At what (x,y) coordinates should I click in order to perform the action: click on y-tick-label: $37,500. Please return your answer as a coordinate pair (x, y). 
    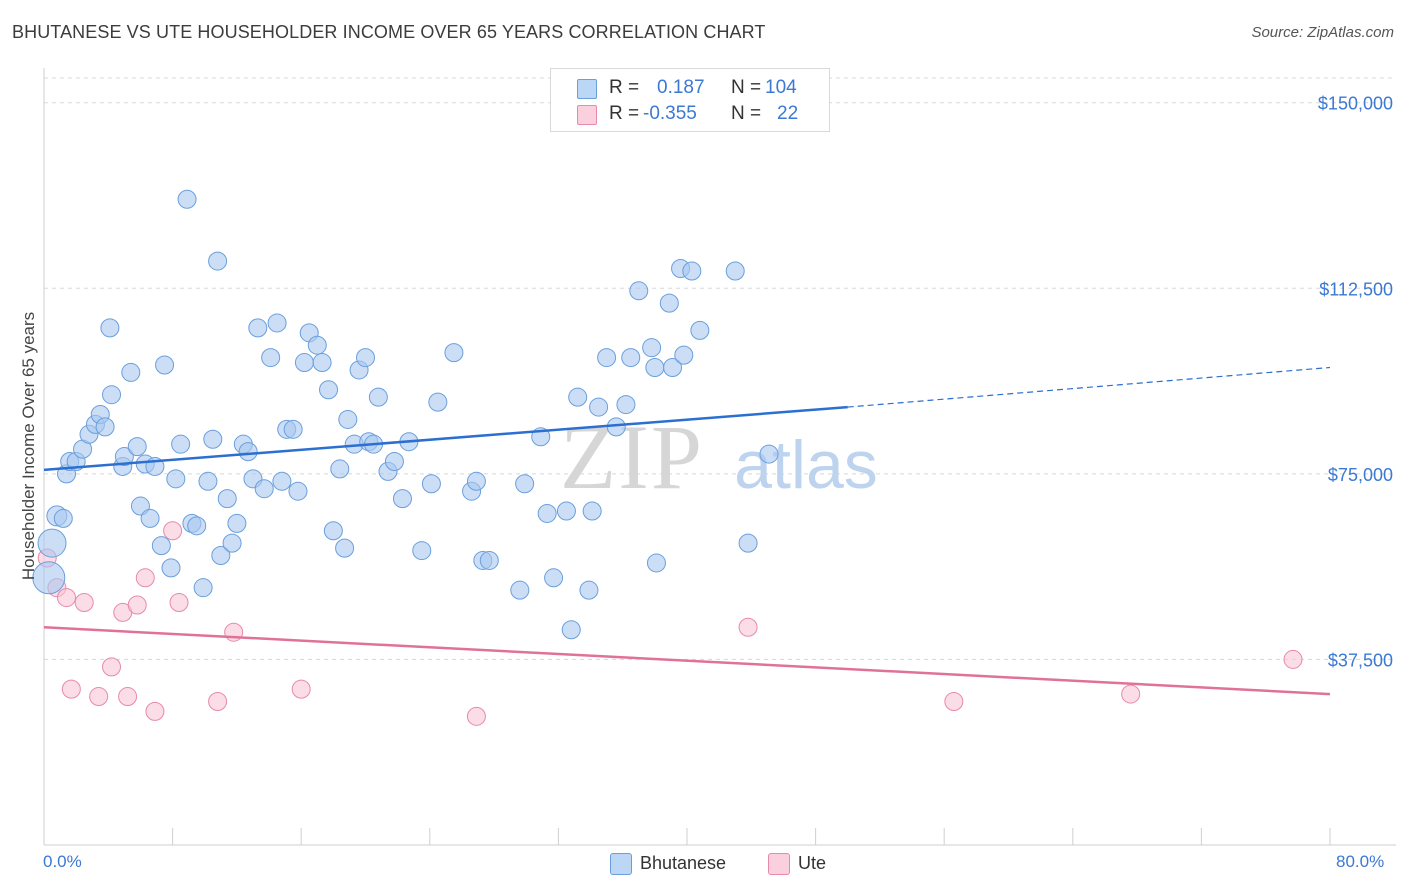
    Looking at the image, I should click on (1360, 660).